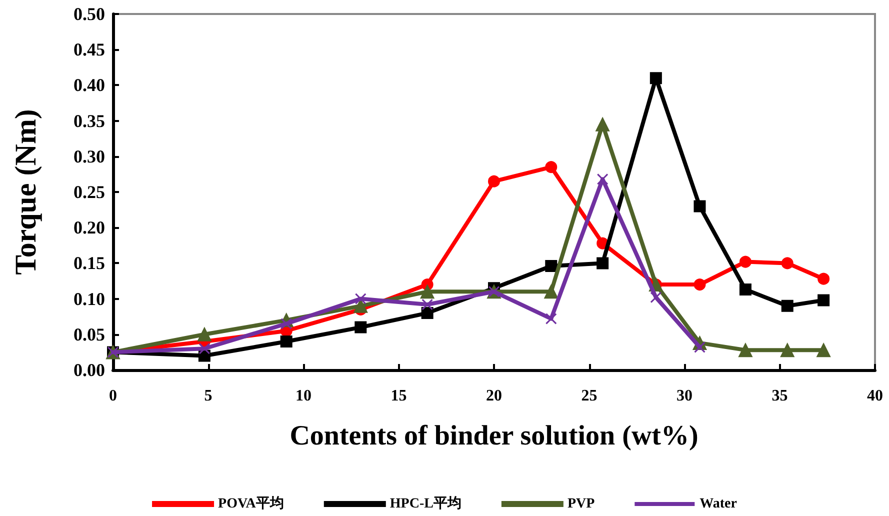  Describe the element at coordinates (684, 396) in the screenshot. I see `x-tick-label: 30` at that location.